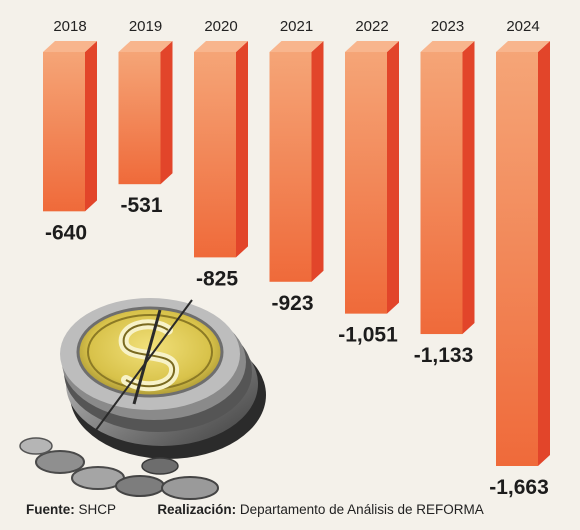 This screenshot has height=530, width=580. I want to click on source-label: Fuente:, so click(50, 509).